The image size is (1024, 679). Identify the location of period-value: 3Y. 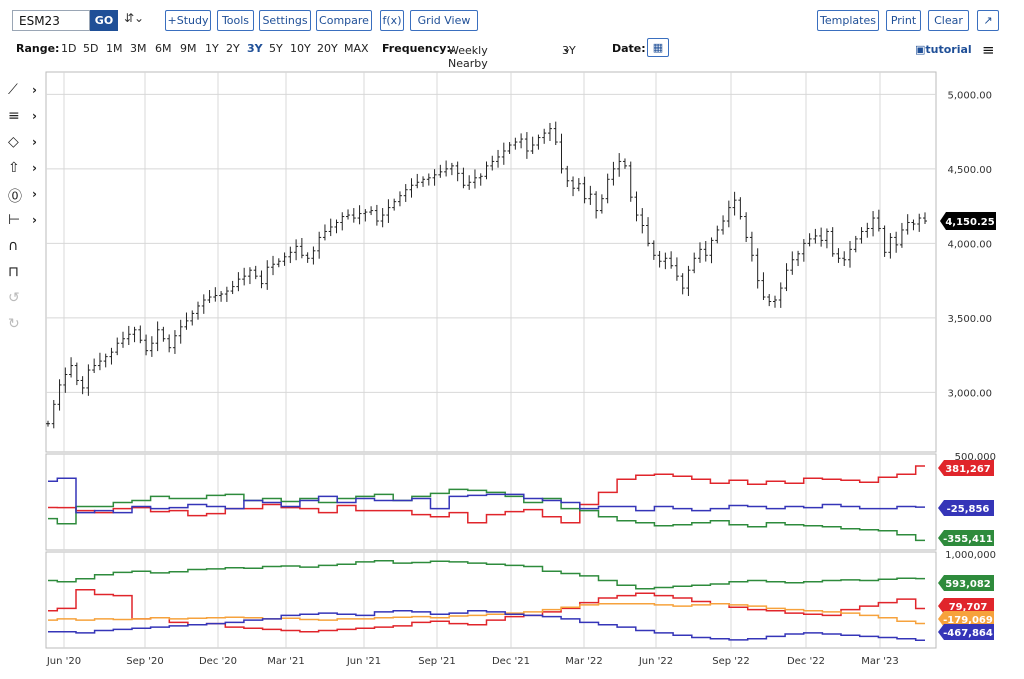
(569, 50).